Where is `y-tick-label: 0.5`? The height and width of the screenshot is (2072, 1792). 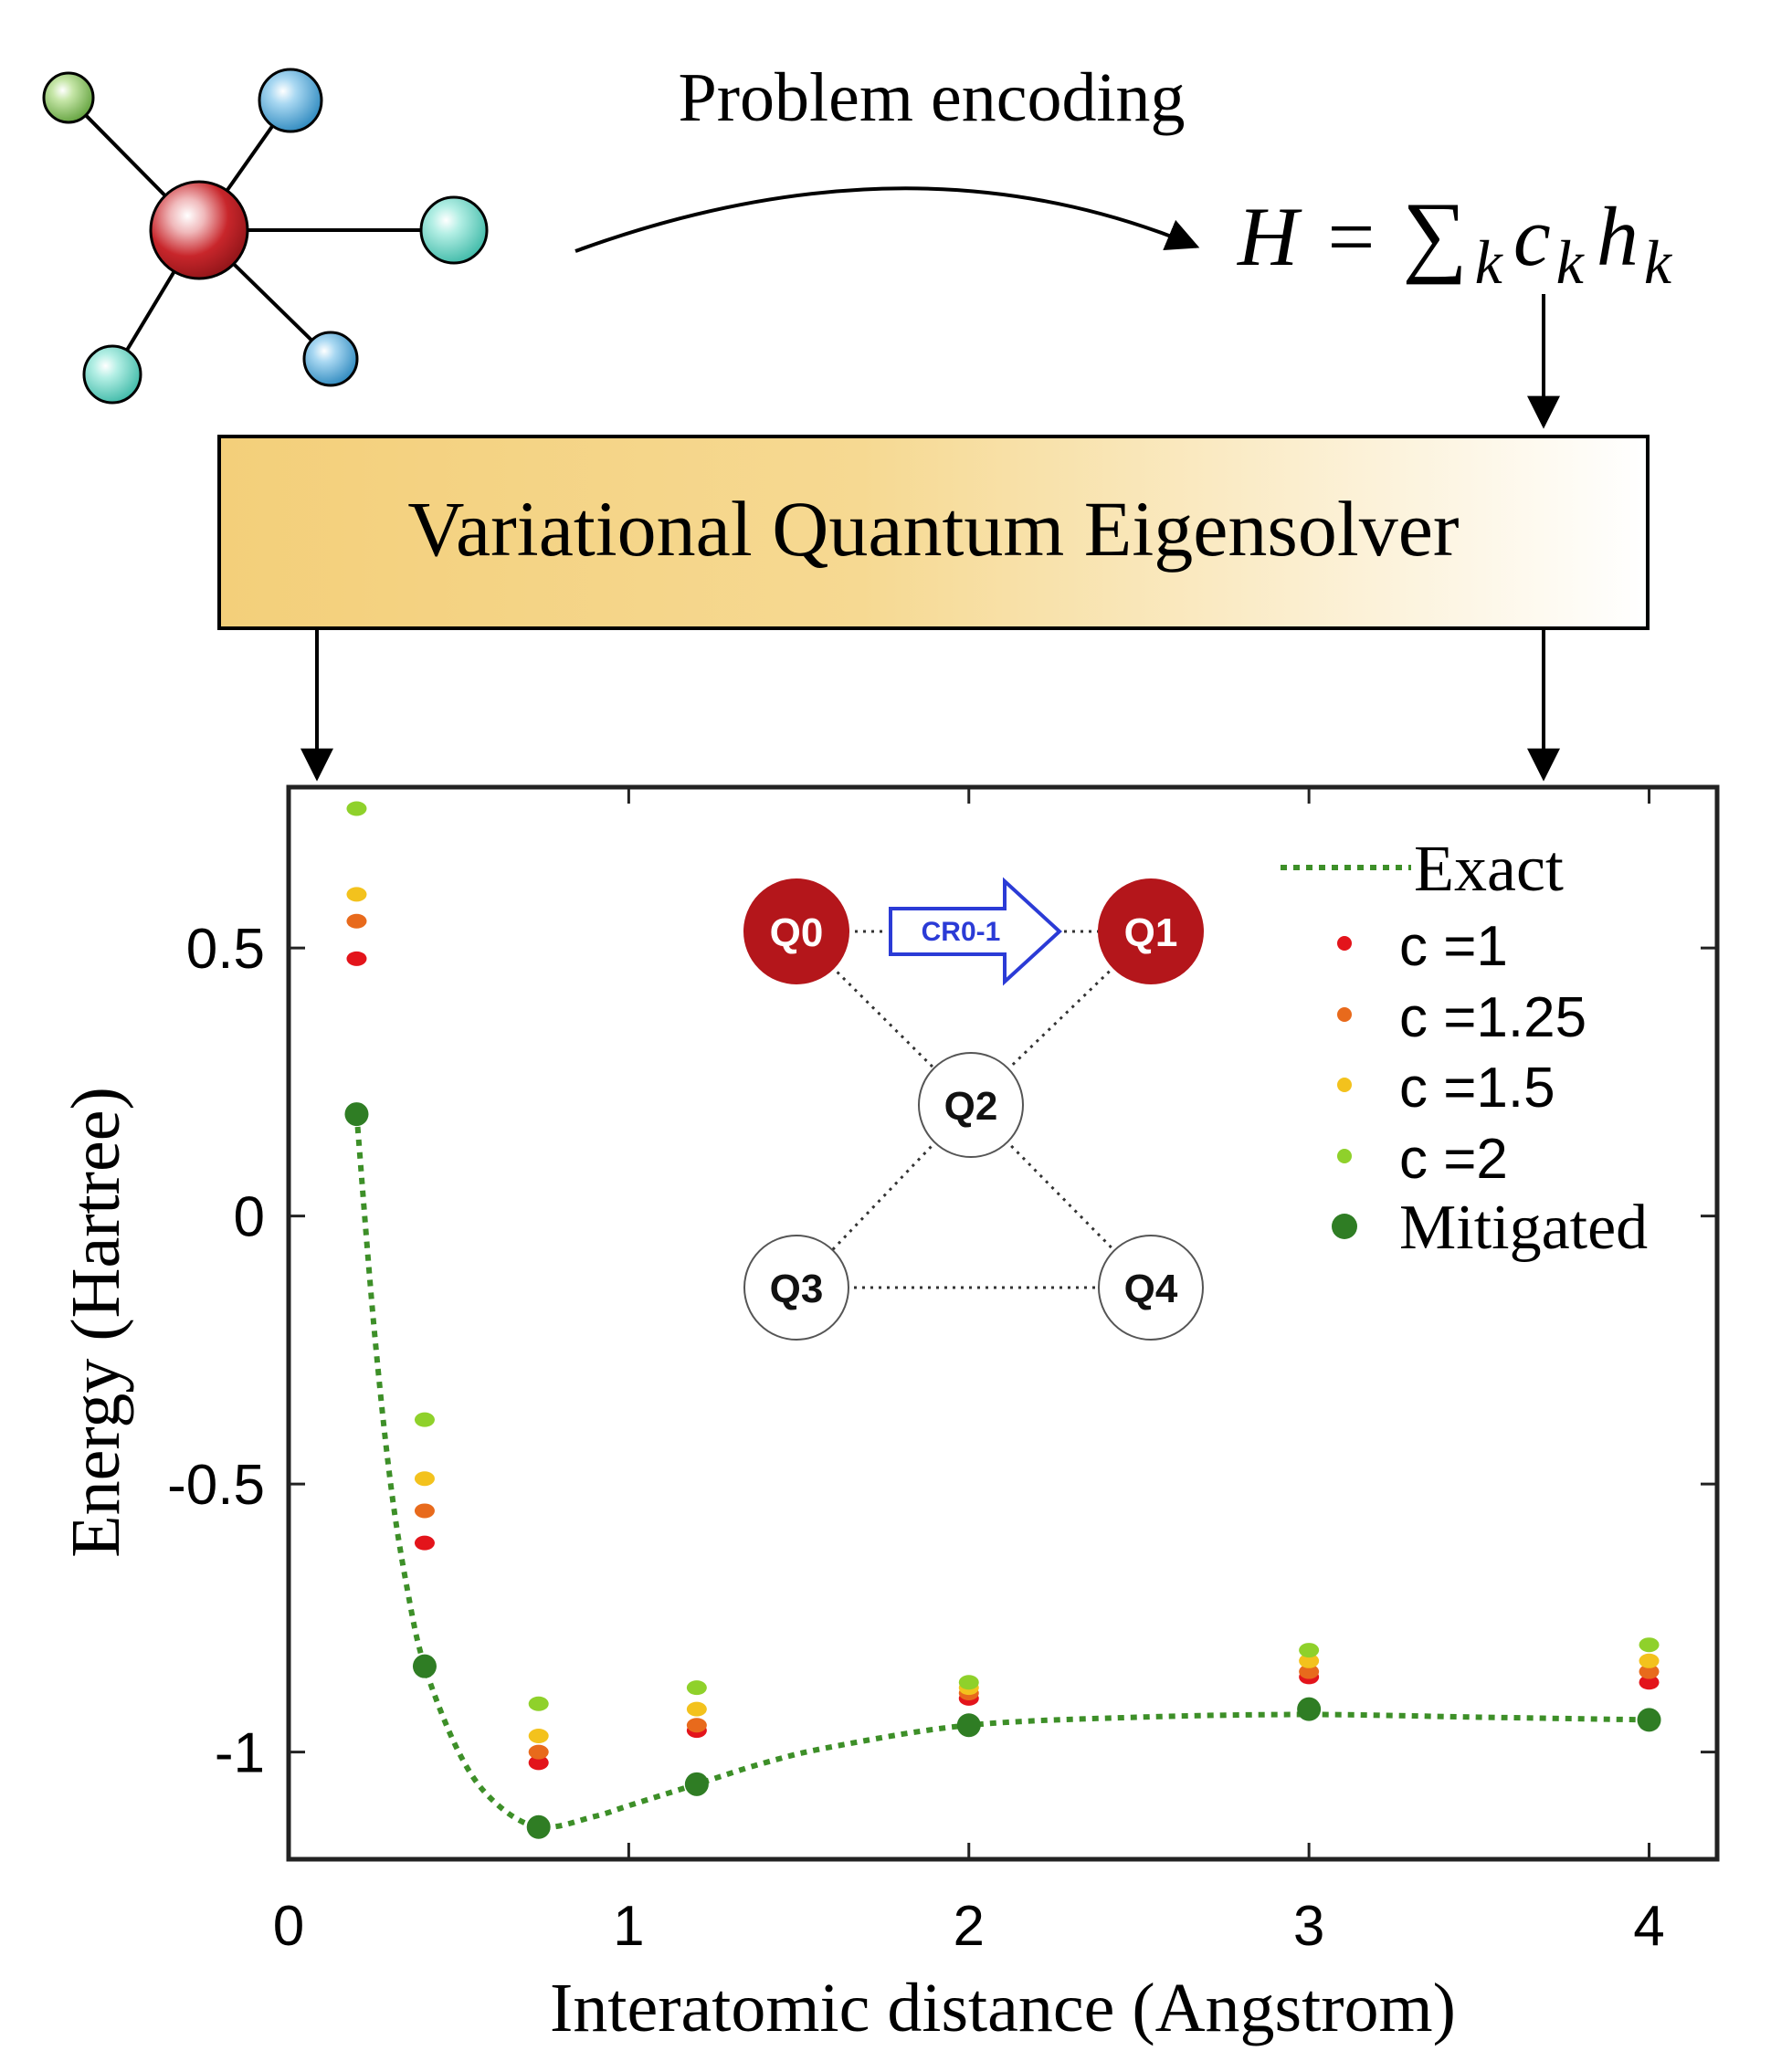
y-tick-label: 0.5 is located at coordinates (225, 950).